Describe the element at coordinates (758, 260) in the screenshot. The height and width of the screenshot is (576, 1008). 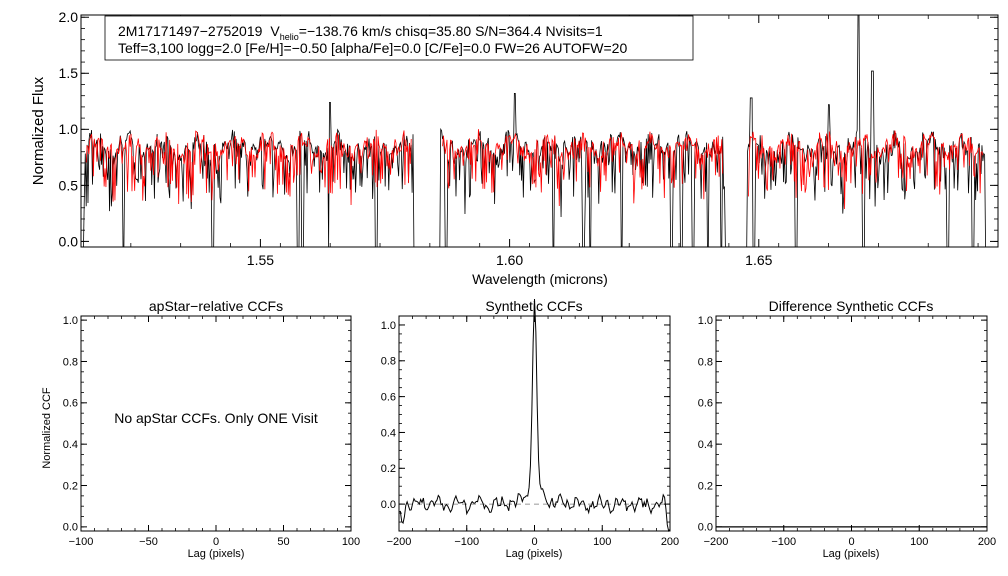
I see `x-tick-label: 1.65` at that location.